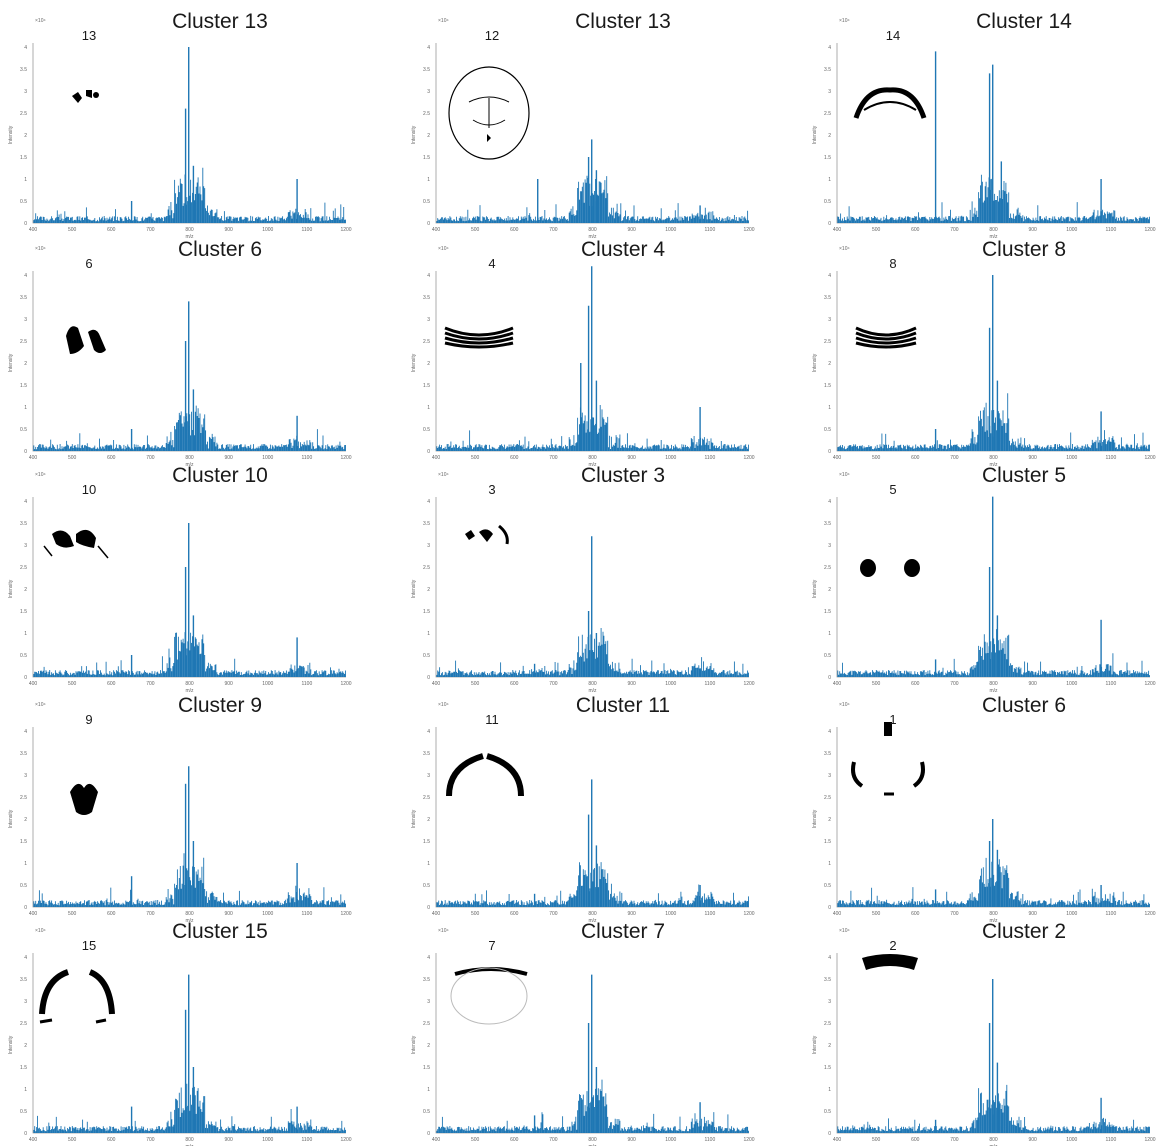  Describe the element at coordinates (492, 263) in the screenshot. I see `cluster-number: 4` at that location.